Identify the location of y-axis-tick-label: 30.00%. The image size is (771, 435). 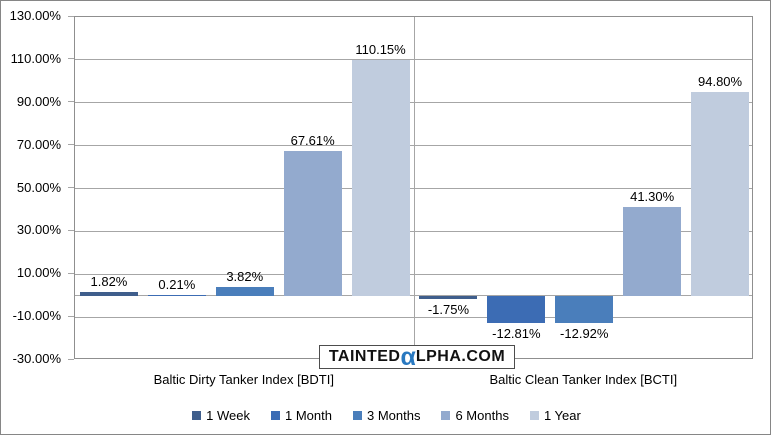
(38, 230).